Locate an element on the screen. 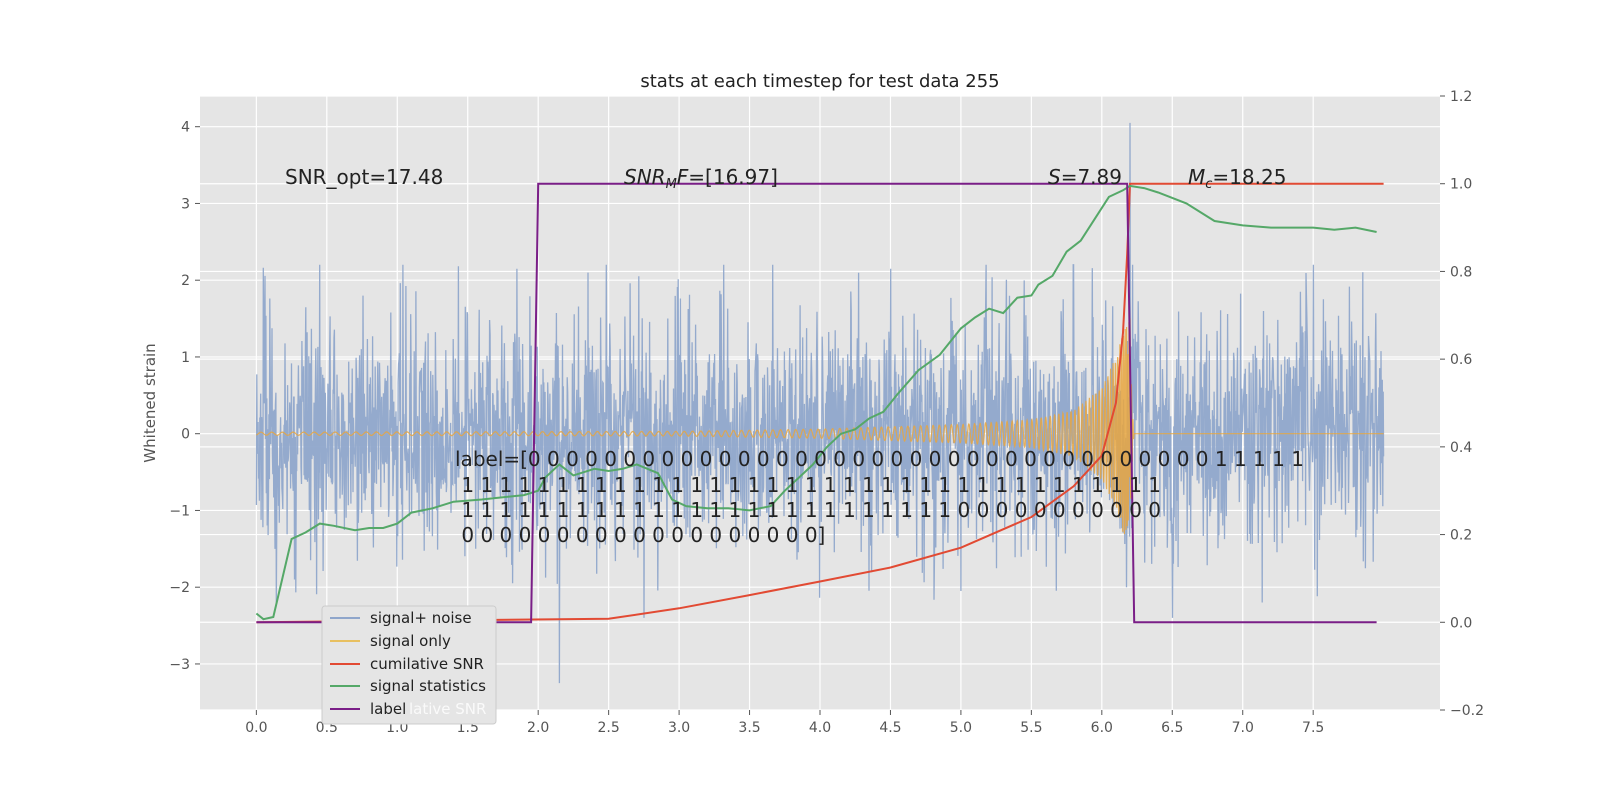  left-axis-ticks: −3 −2 −1 0 1 2 3 4 is located at coordinates (184, 396).